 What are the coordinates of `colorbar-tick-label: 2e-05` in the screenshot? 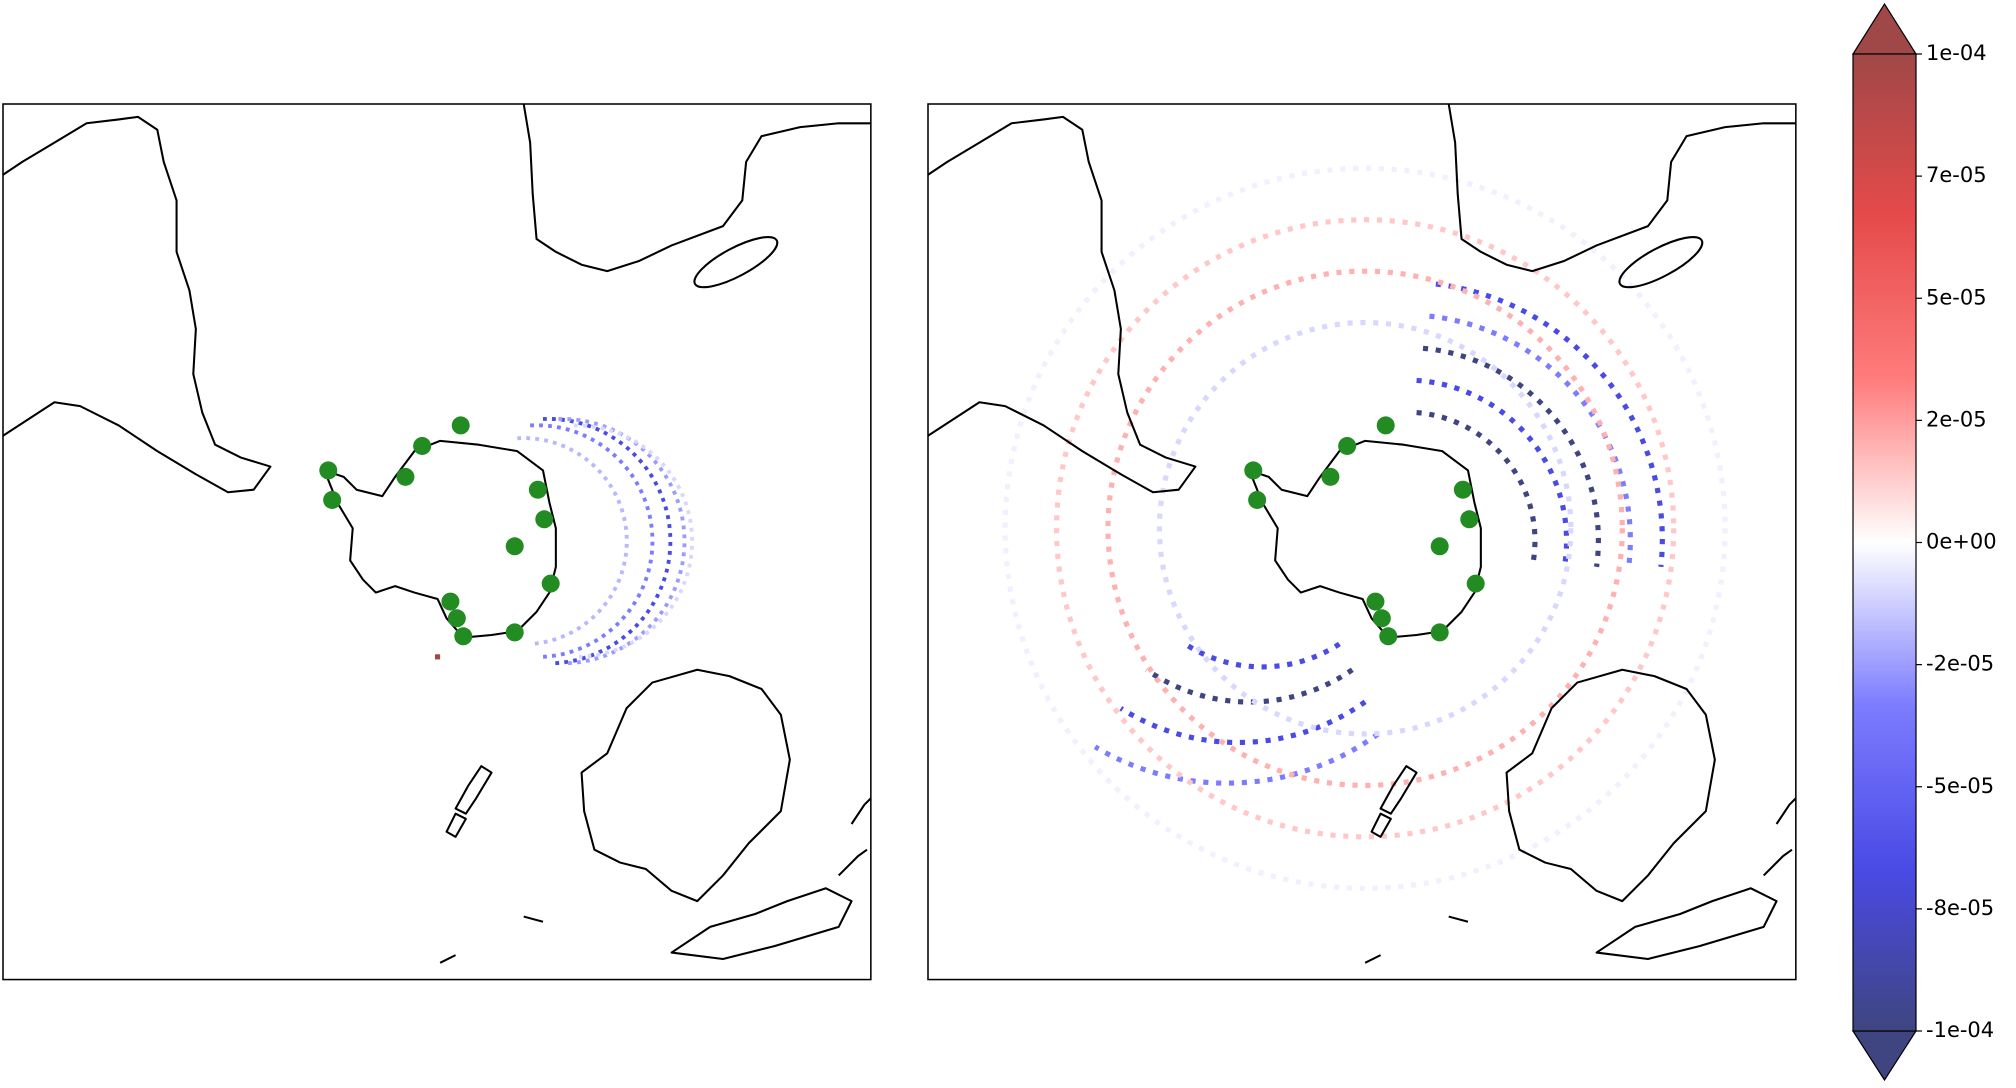 It's located at (1956, 419).